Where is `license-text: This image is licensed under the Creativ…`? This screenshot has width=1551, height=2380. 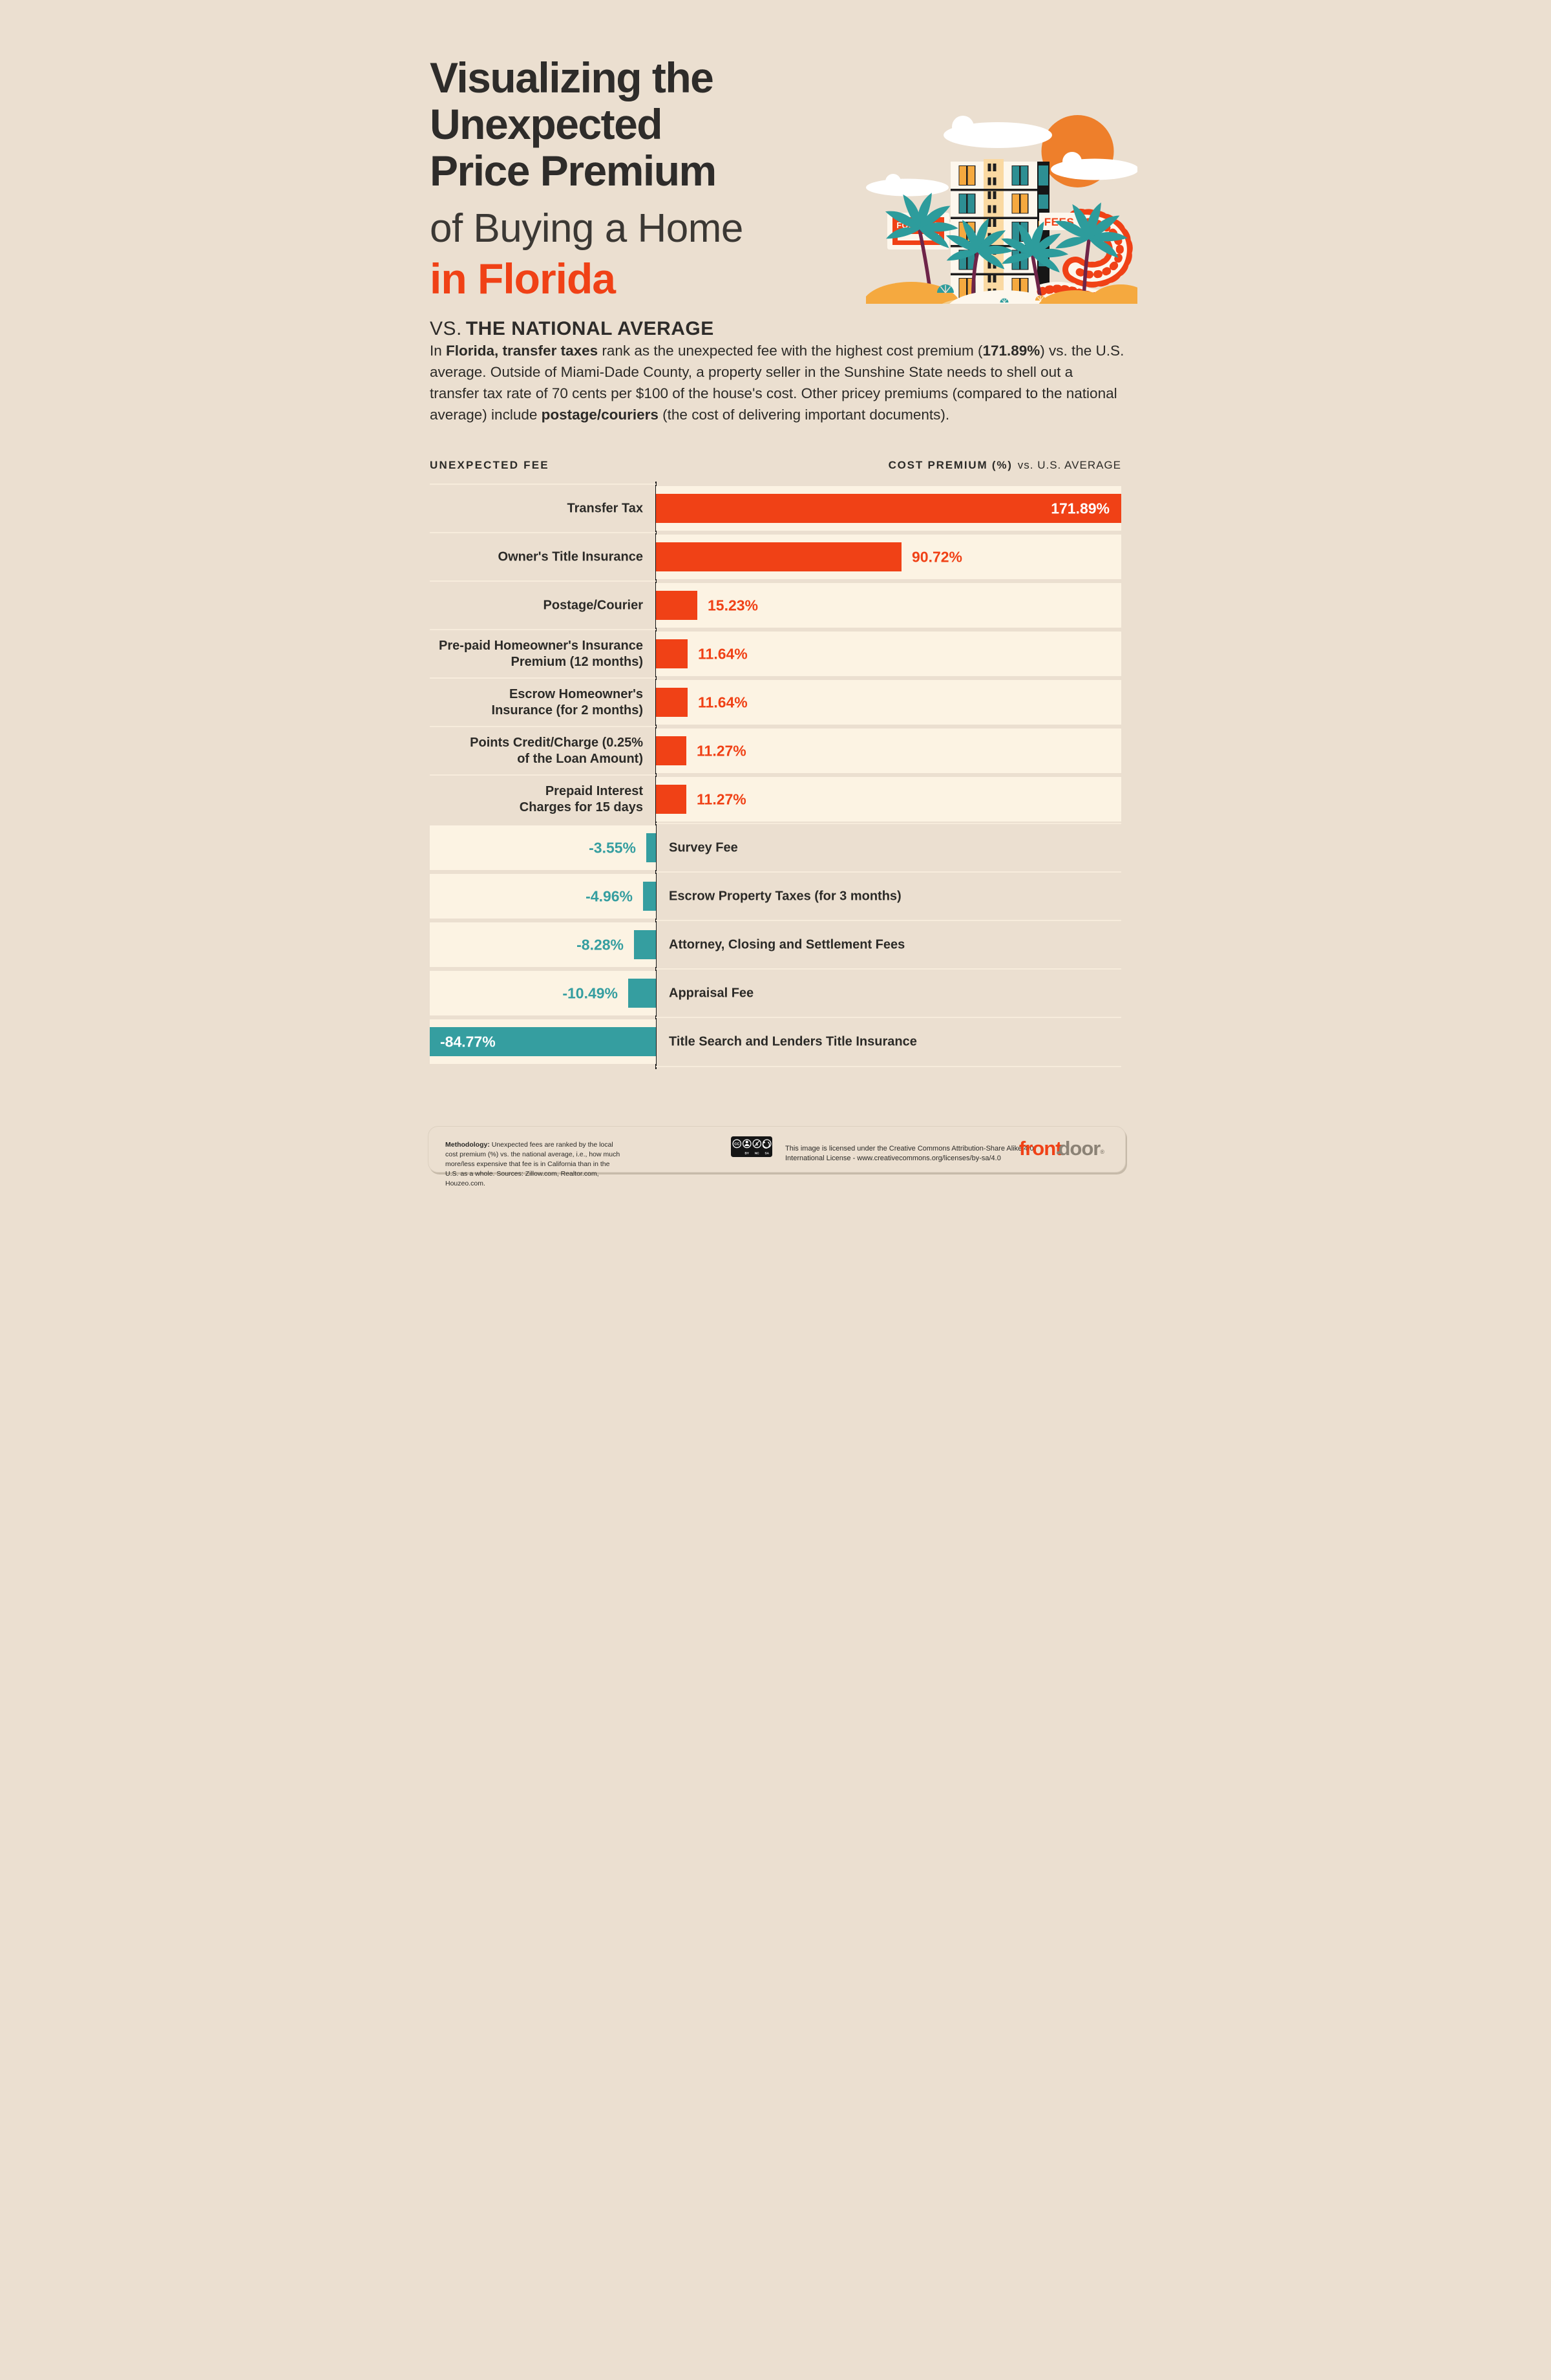 license-text: This image is licensed under the Creativ… is located at coordinates (914, 1153).